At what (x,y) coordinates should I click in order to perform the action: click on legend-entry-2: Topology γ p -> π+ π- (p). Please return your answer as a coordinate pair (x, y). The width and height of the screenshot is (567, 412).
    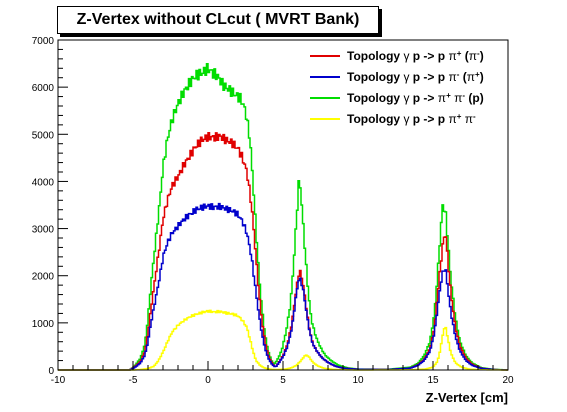
    Looking at the image, I should click on (415, 98).